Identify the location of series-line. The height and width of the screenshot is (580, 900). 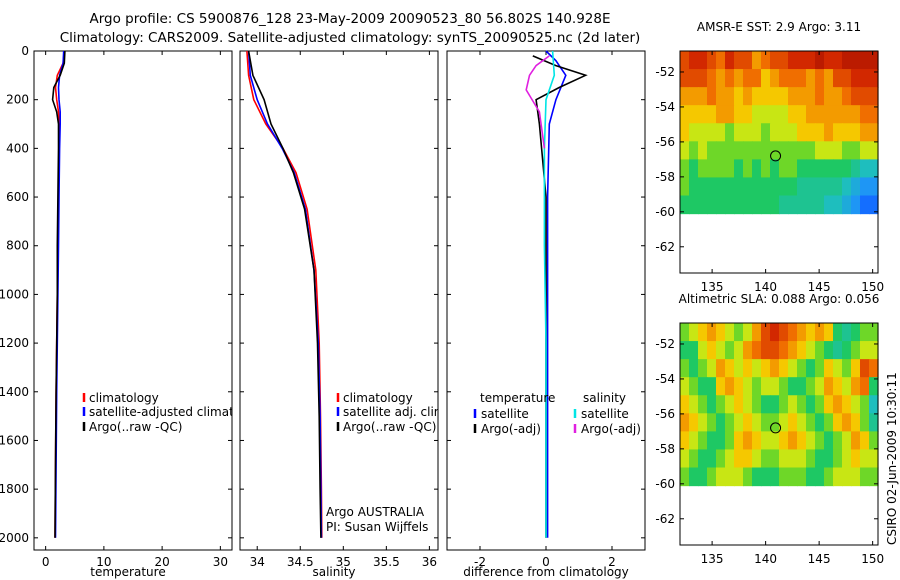
(284, 294).